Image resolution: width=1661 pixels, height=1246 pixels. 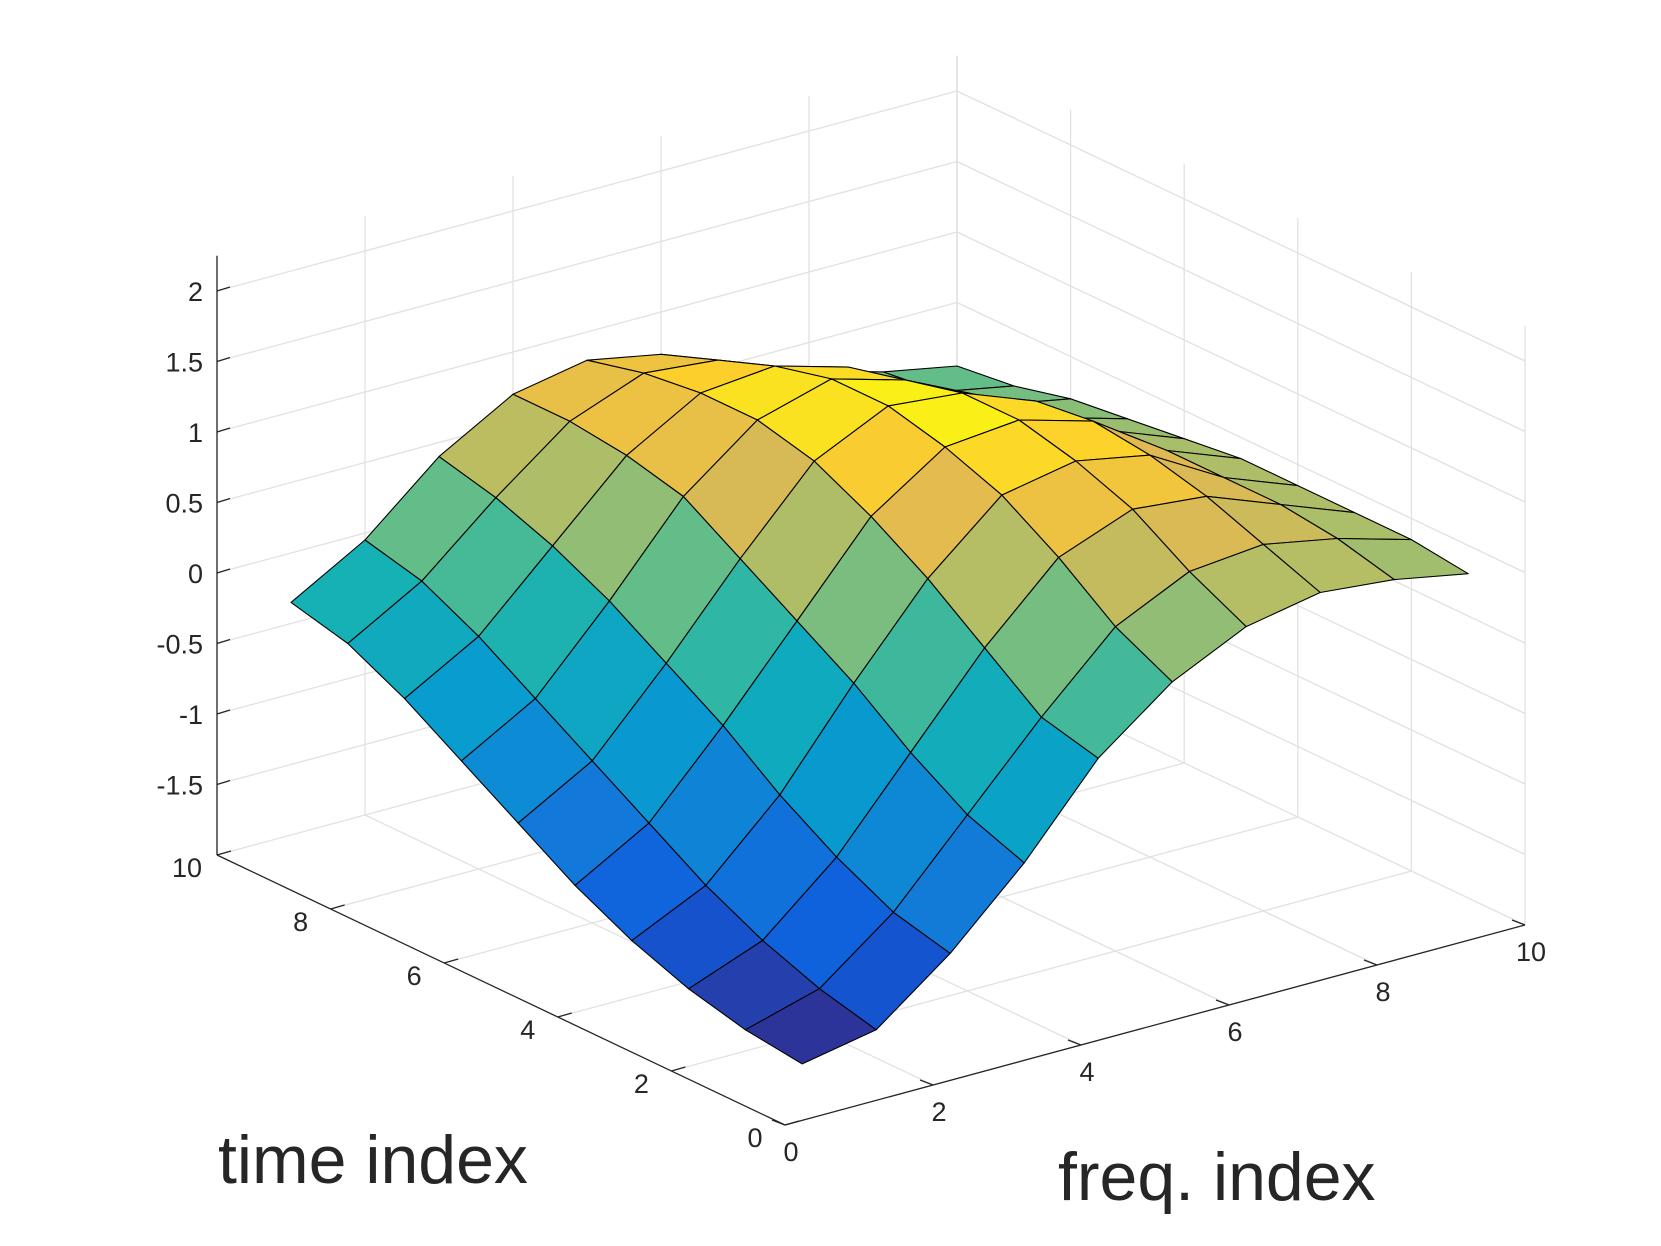 I want to click on z-tick-label: 0, so click(x=195, y=574).